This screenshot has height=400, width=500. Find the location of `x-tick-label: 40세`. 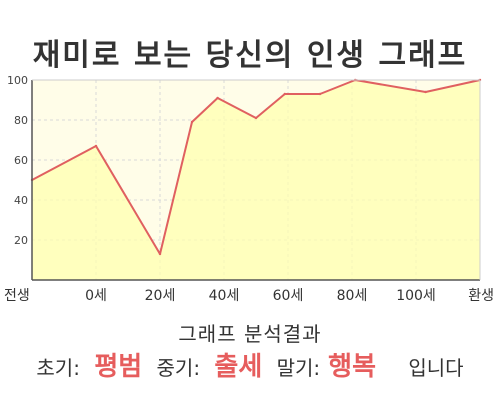

x-tick-label: 40세 is located at coordinates (224, 296).